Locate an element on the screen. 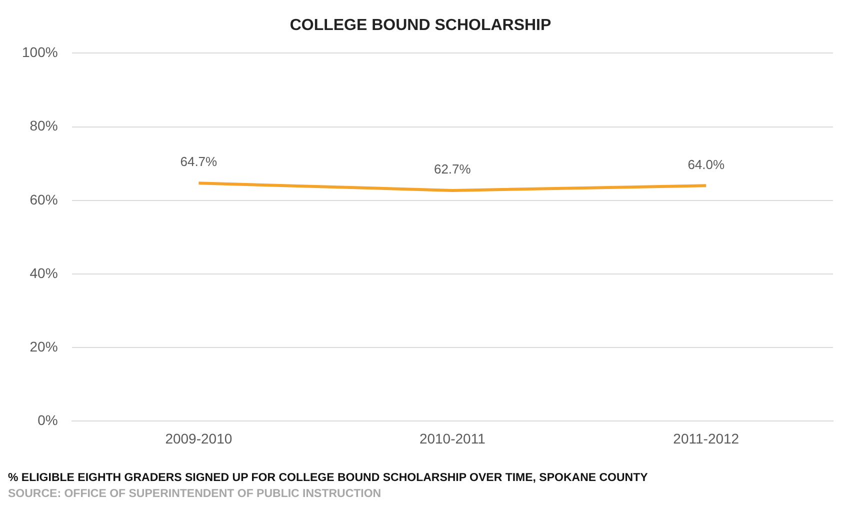 Image resolution: width=851 pixels, height=514 pixels. data-label: 64.0% is located at coordinates (706, 164).